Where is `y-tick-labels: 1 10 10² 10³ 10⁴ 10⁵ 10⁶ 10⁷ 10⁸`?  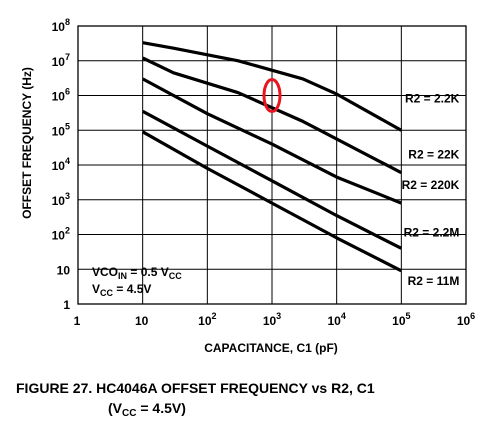
y-tick-labels: 1 10 10² 10³ 10⁴ 10⁵ 10⁶ 10⁷ 10⁸ is located at coordinates (61, 164).